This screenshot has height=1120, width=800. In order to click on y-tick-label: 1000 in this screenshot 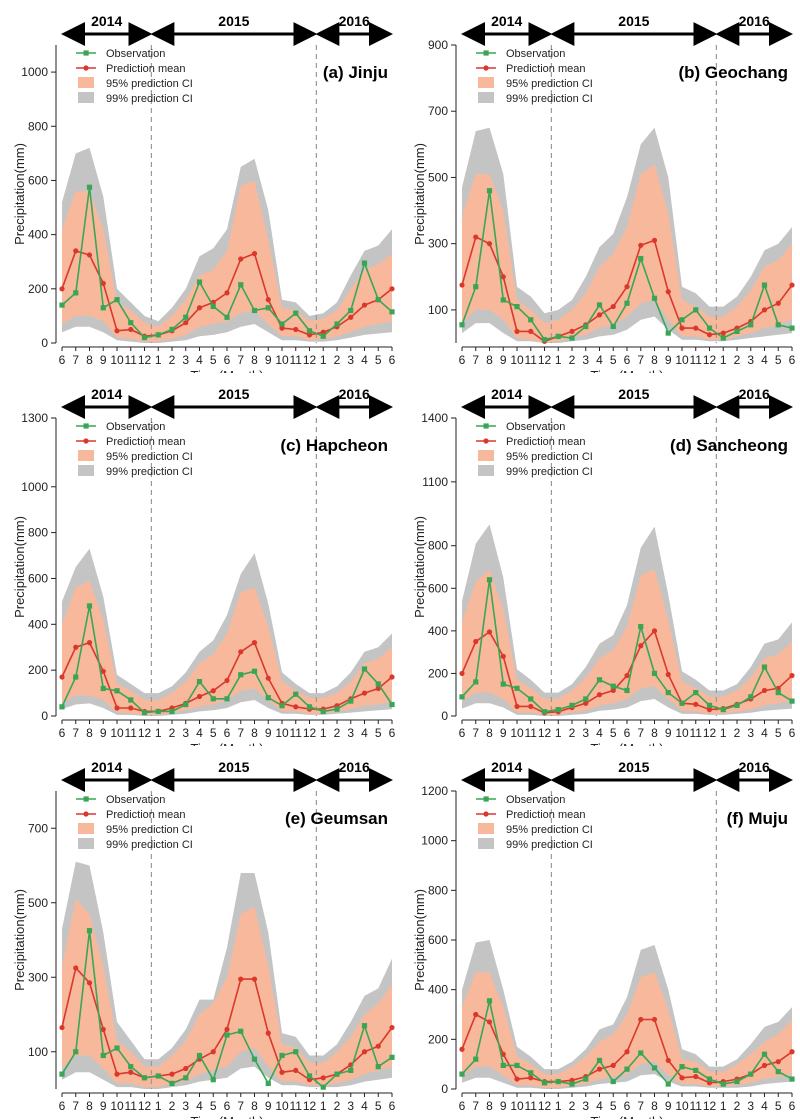, I will do `click(434, 841)`.